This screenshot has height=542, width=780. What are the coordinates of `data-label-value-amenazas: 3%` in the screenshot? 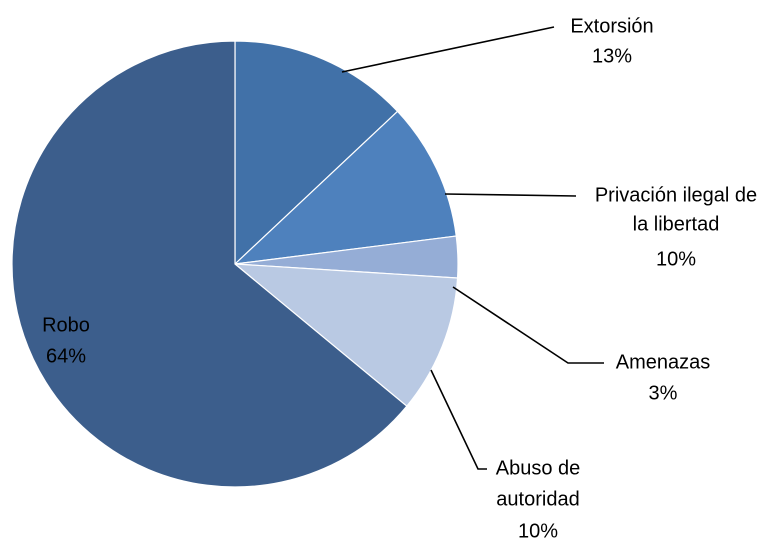 It's located at (663, 393).